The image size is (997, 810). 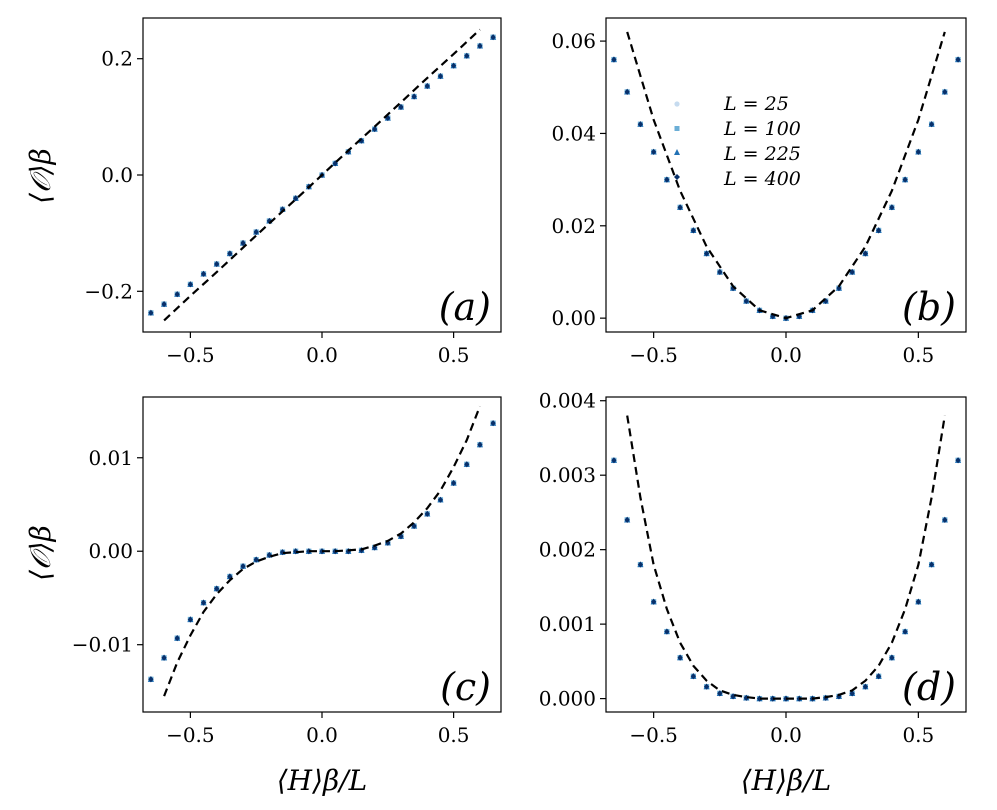 What do you see at coordinates (929, 687) in the screenshot?
I see `panel-label-d: (d)` at bounding box center [929, 687].